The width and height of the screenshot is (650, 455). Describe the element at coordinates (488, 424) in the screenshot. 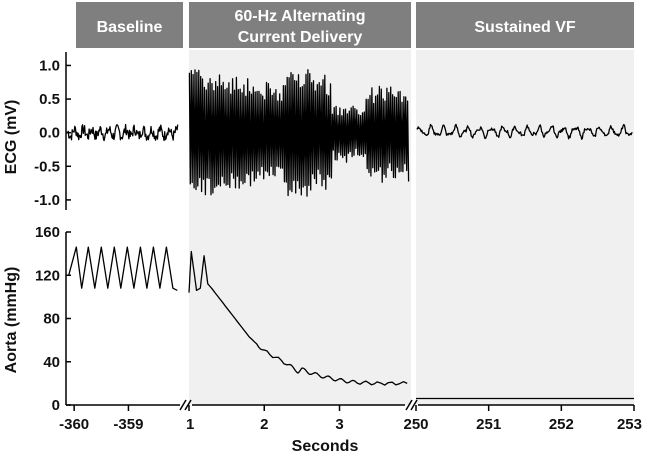

I see `x-tick-label: 251` at that location.